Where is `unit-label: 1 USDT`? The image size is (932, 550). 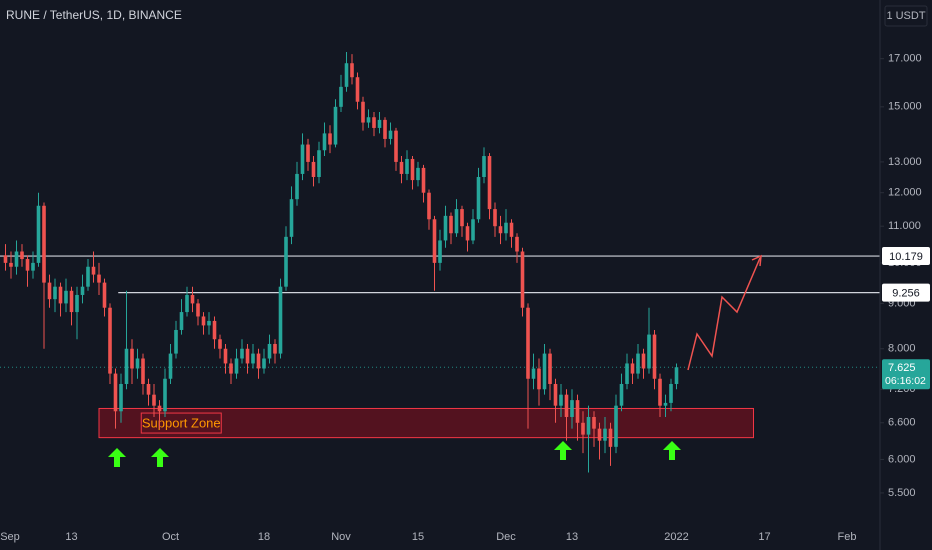
unit-label: 1 USDT is located at coordinates (905, 16).